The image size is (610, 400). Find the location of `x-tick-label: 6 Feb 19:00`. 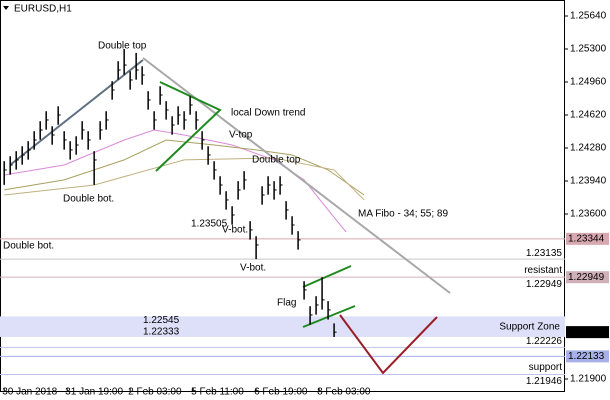

x-tick-label: 6 Feb 19:00 is located at coordinates (281, 392).